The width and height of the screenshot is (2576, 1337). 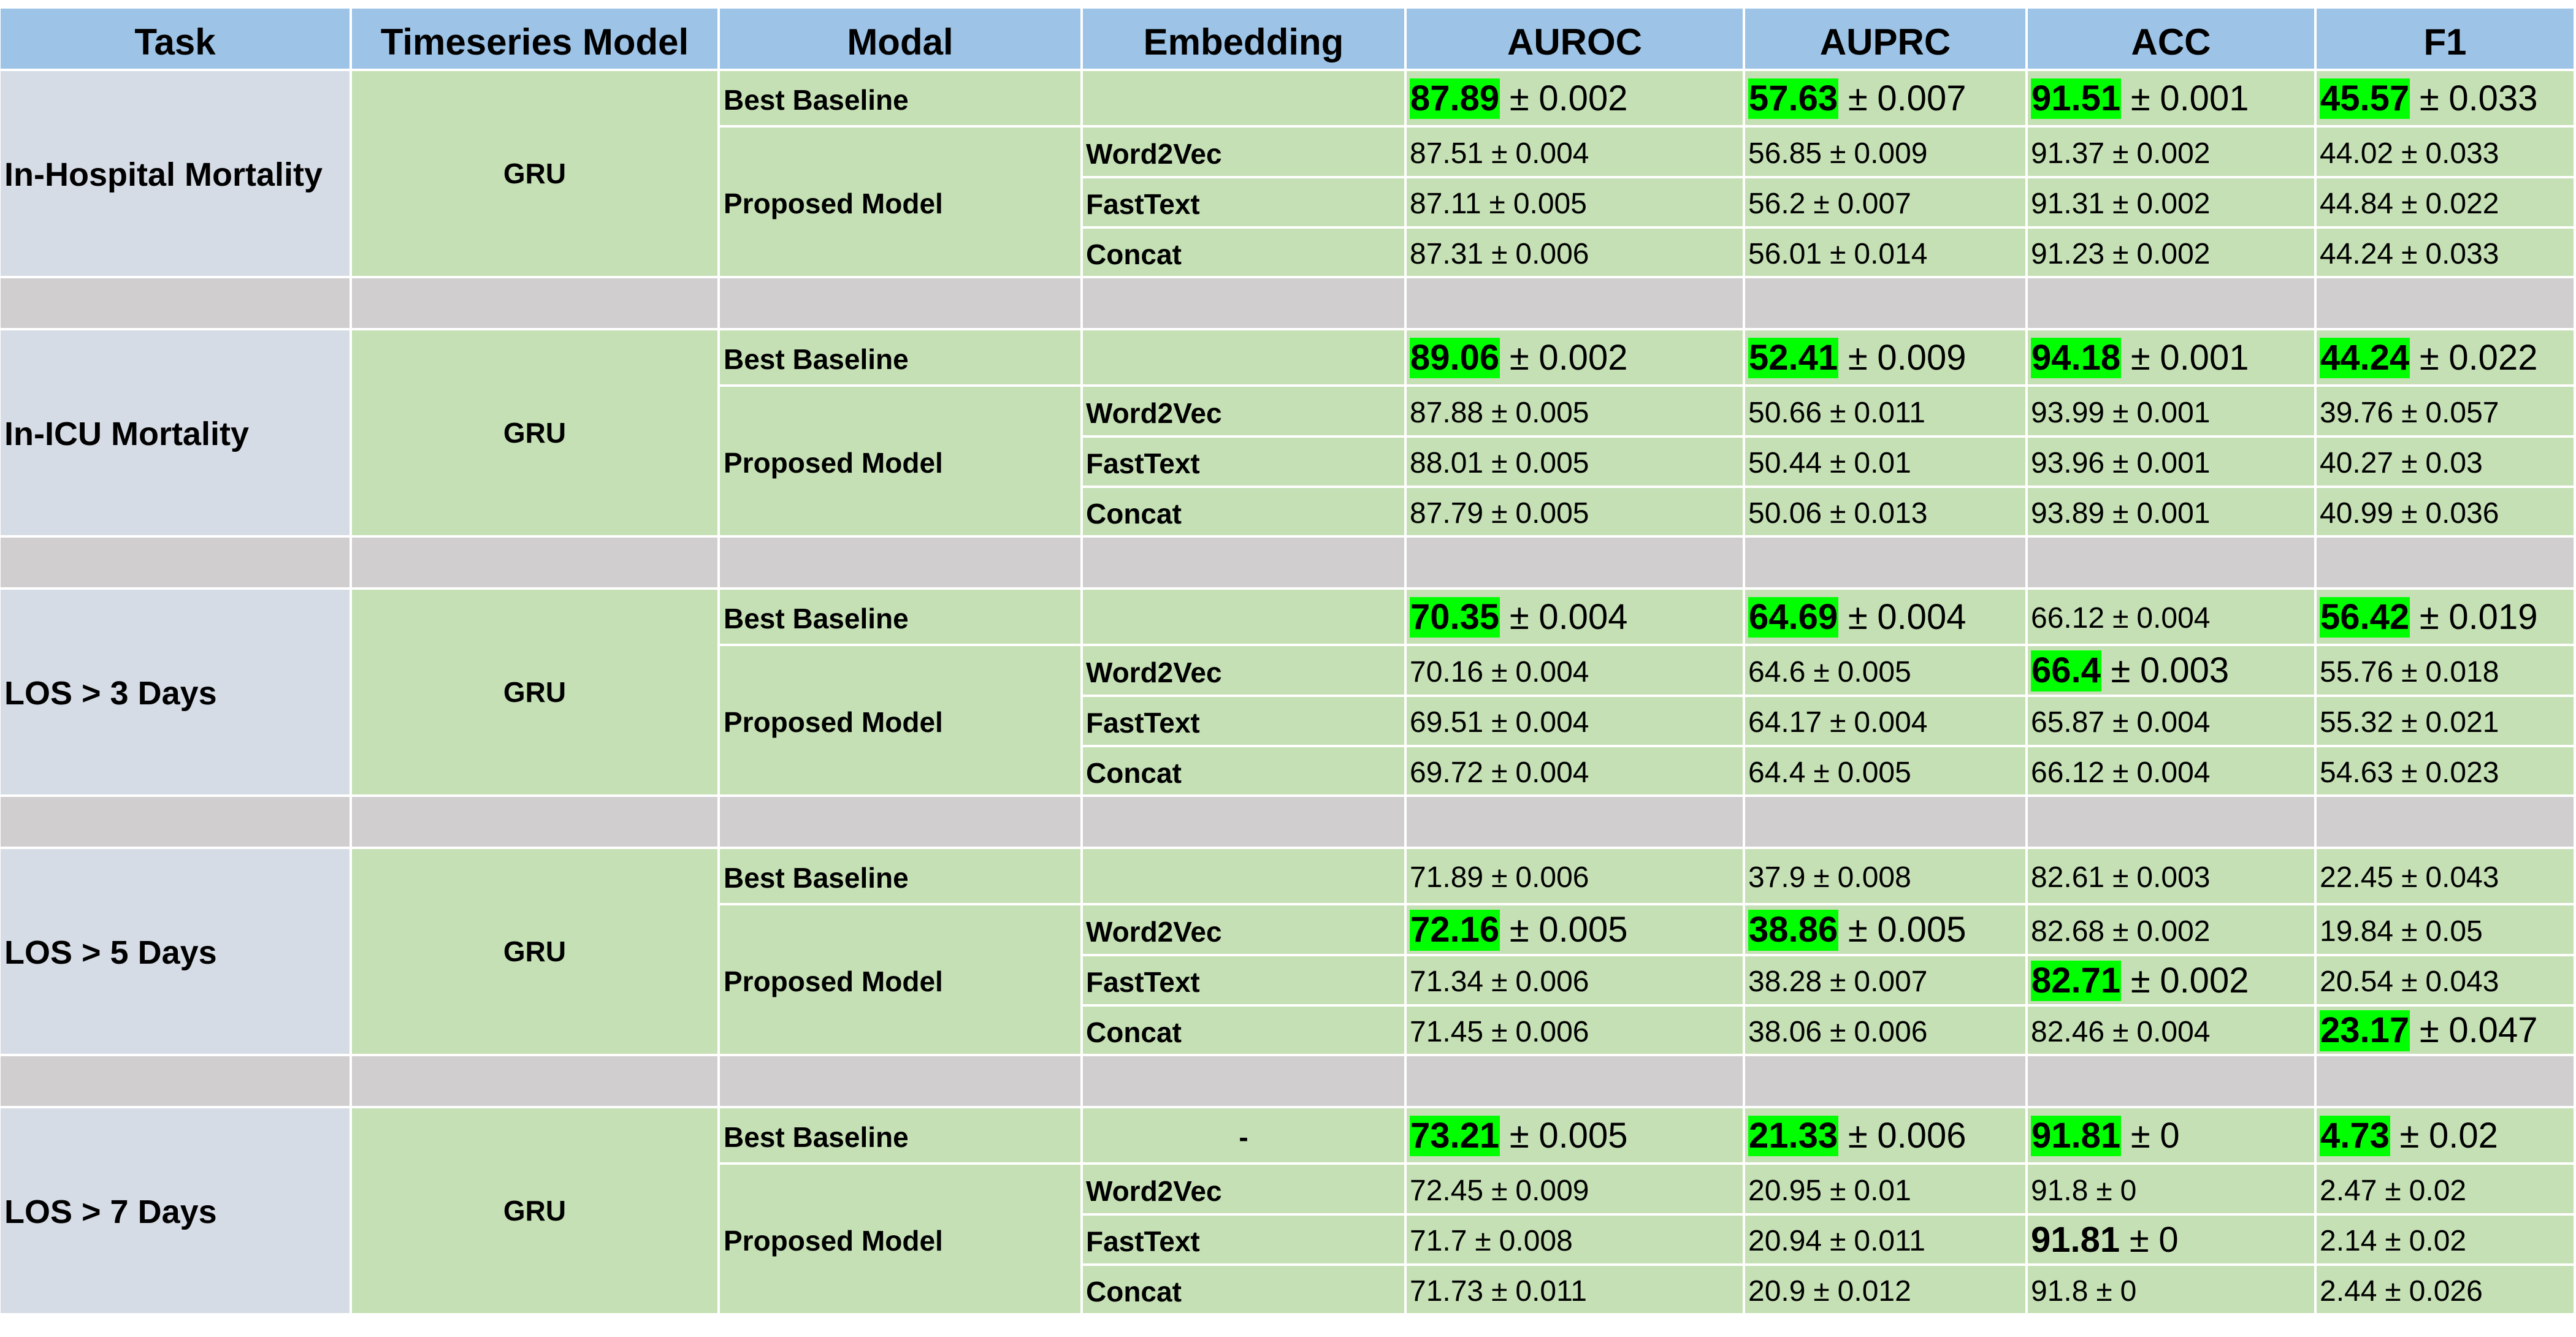 I want to click on metric-mean-value: 44.24, so click(x=2365, y=358).